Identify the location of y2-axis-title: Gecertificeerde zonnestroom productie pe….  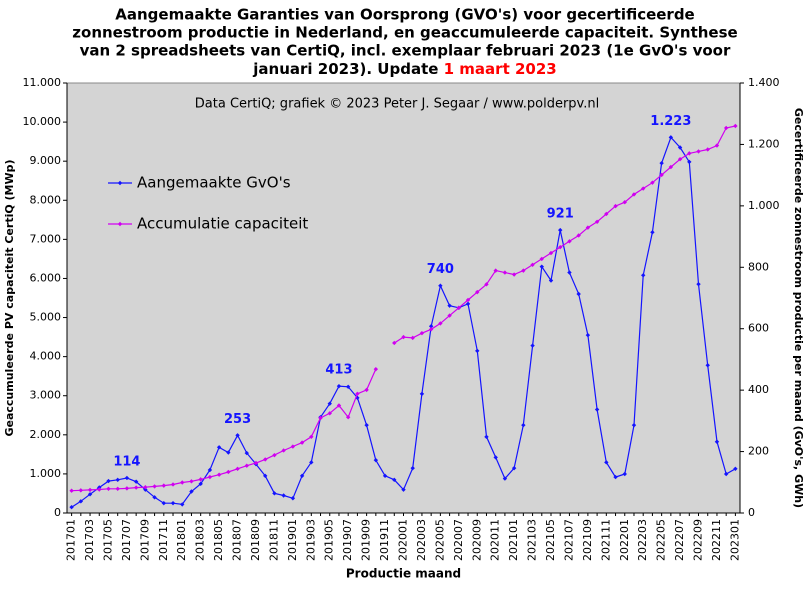
(798, 308).